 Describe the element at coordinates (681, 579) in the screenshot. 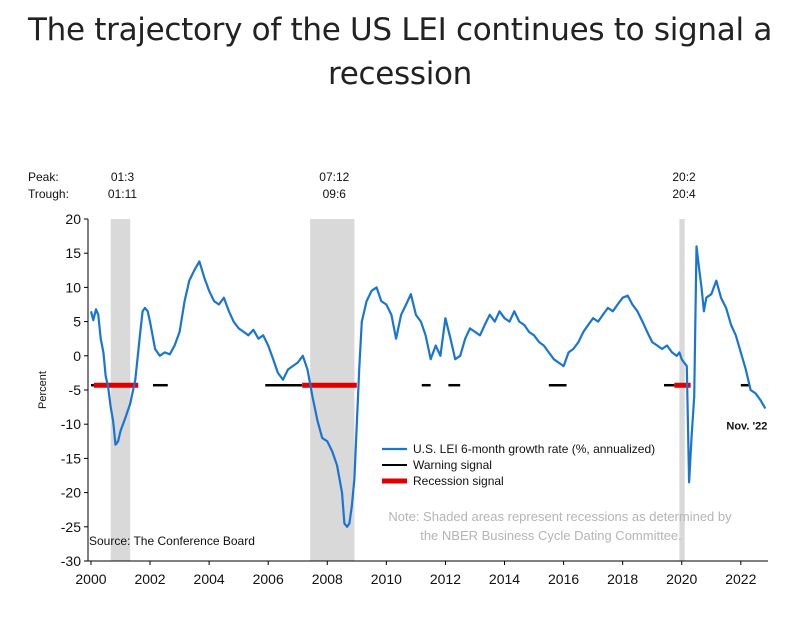

I see `x-tick-label: 2020` at that location.